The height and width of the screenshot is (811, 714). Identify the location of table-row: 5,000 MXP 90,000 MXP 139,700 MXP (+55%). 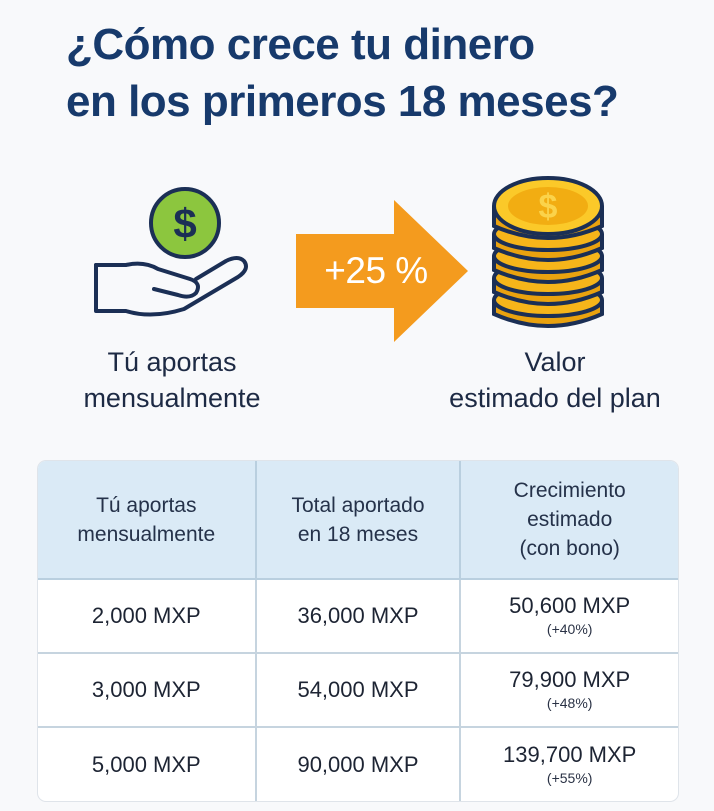
(358, 764).